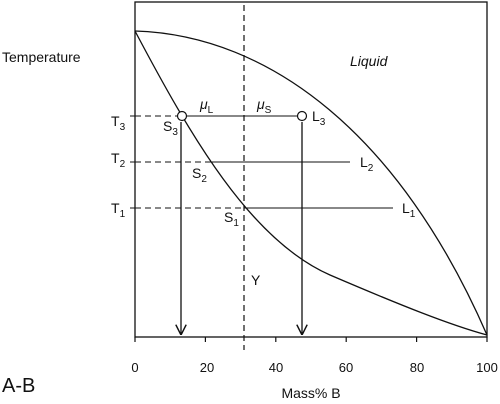 Image resolution: width=500 pixels, height=404 pixels. Describe the element at coordinates (310, 393) in the screenshot. I see `x-axis-label: Mass% B` at that location.